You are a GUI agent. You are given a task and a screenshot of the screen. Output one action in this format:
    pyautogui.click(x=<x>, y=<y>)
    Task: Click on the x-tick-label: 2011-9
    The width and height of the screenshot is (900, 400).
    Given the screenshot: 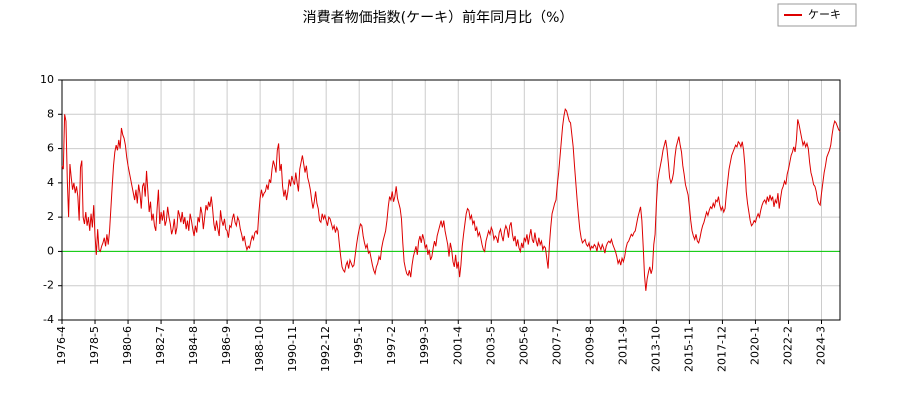 What is the action you would take?
    pyautogui.click(x=622, y=345)
    